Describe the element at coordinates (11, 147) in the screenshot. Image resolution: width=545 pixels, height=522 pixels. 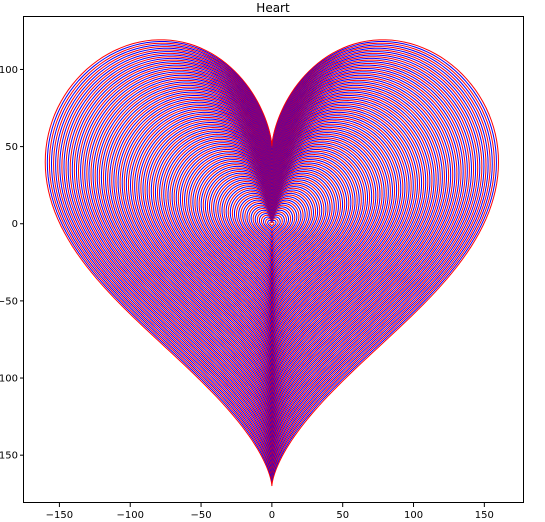
I see `y-tick-label: 50` at that location.